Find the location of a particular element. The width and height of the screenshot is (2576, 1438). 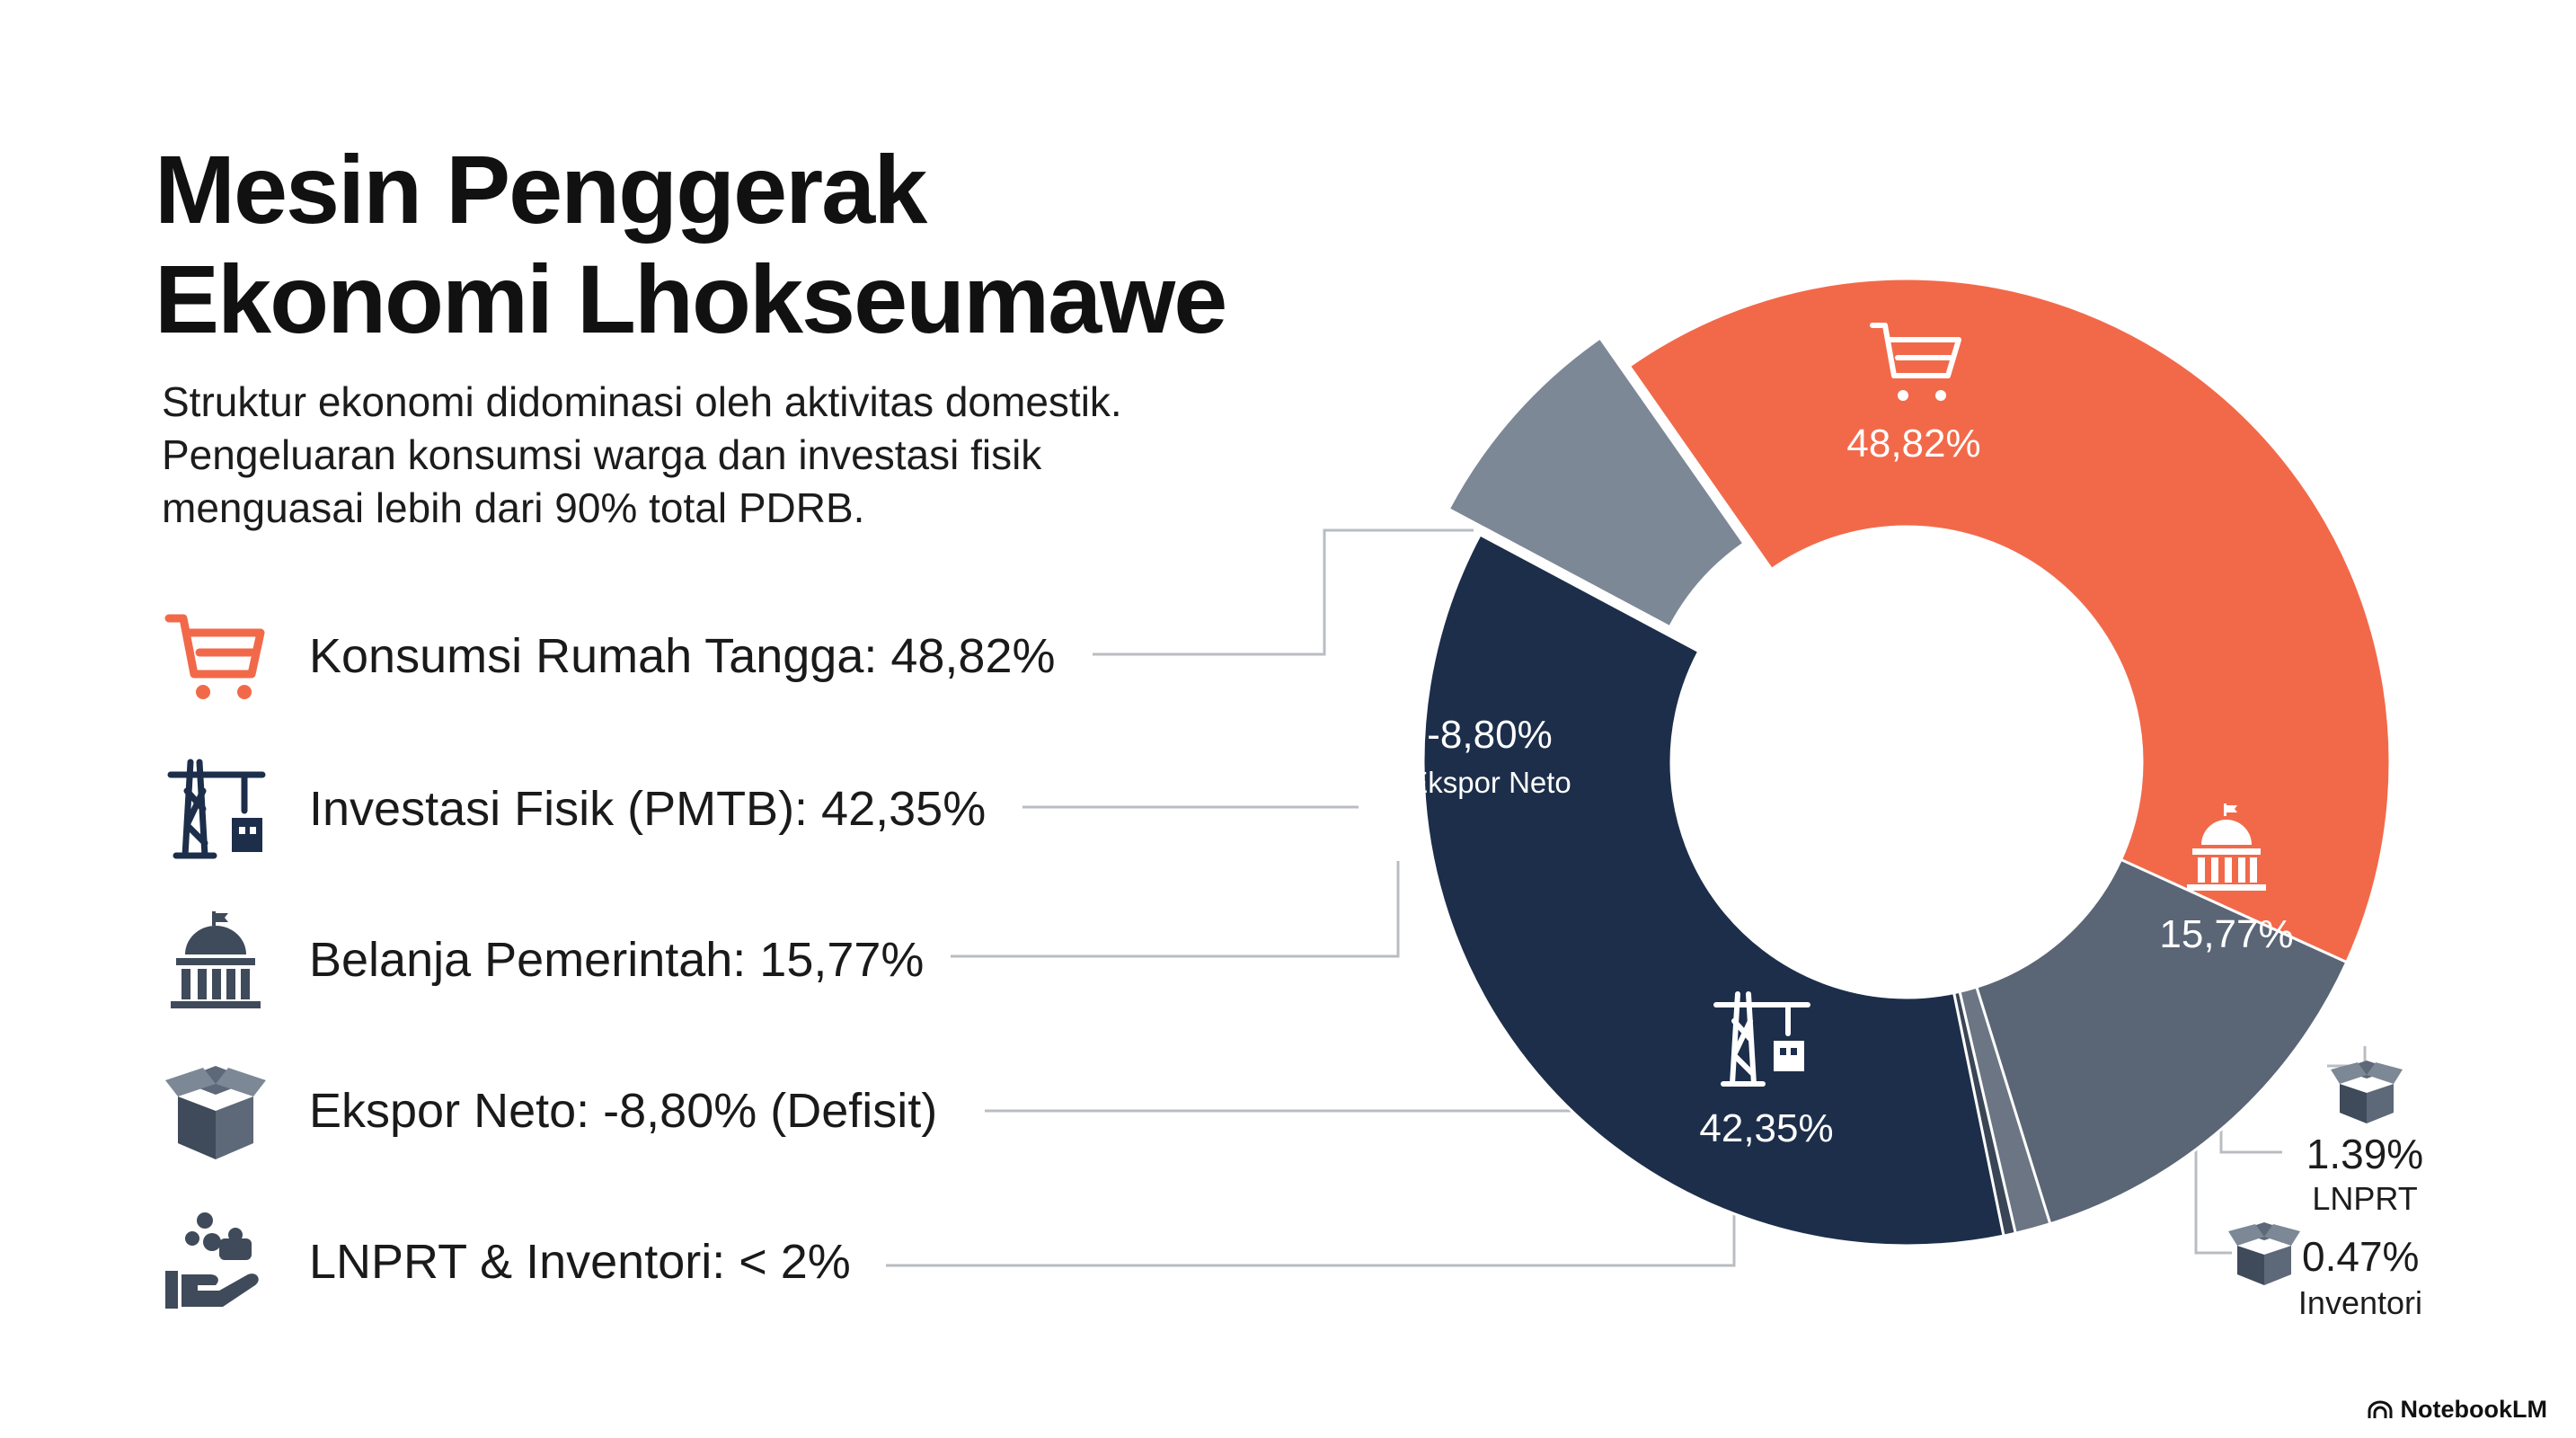

legend-item-lnprt: LNPRT & Inventori: < 2% is located at coordinates (507, 1262).